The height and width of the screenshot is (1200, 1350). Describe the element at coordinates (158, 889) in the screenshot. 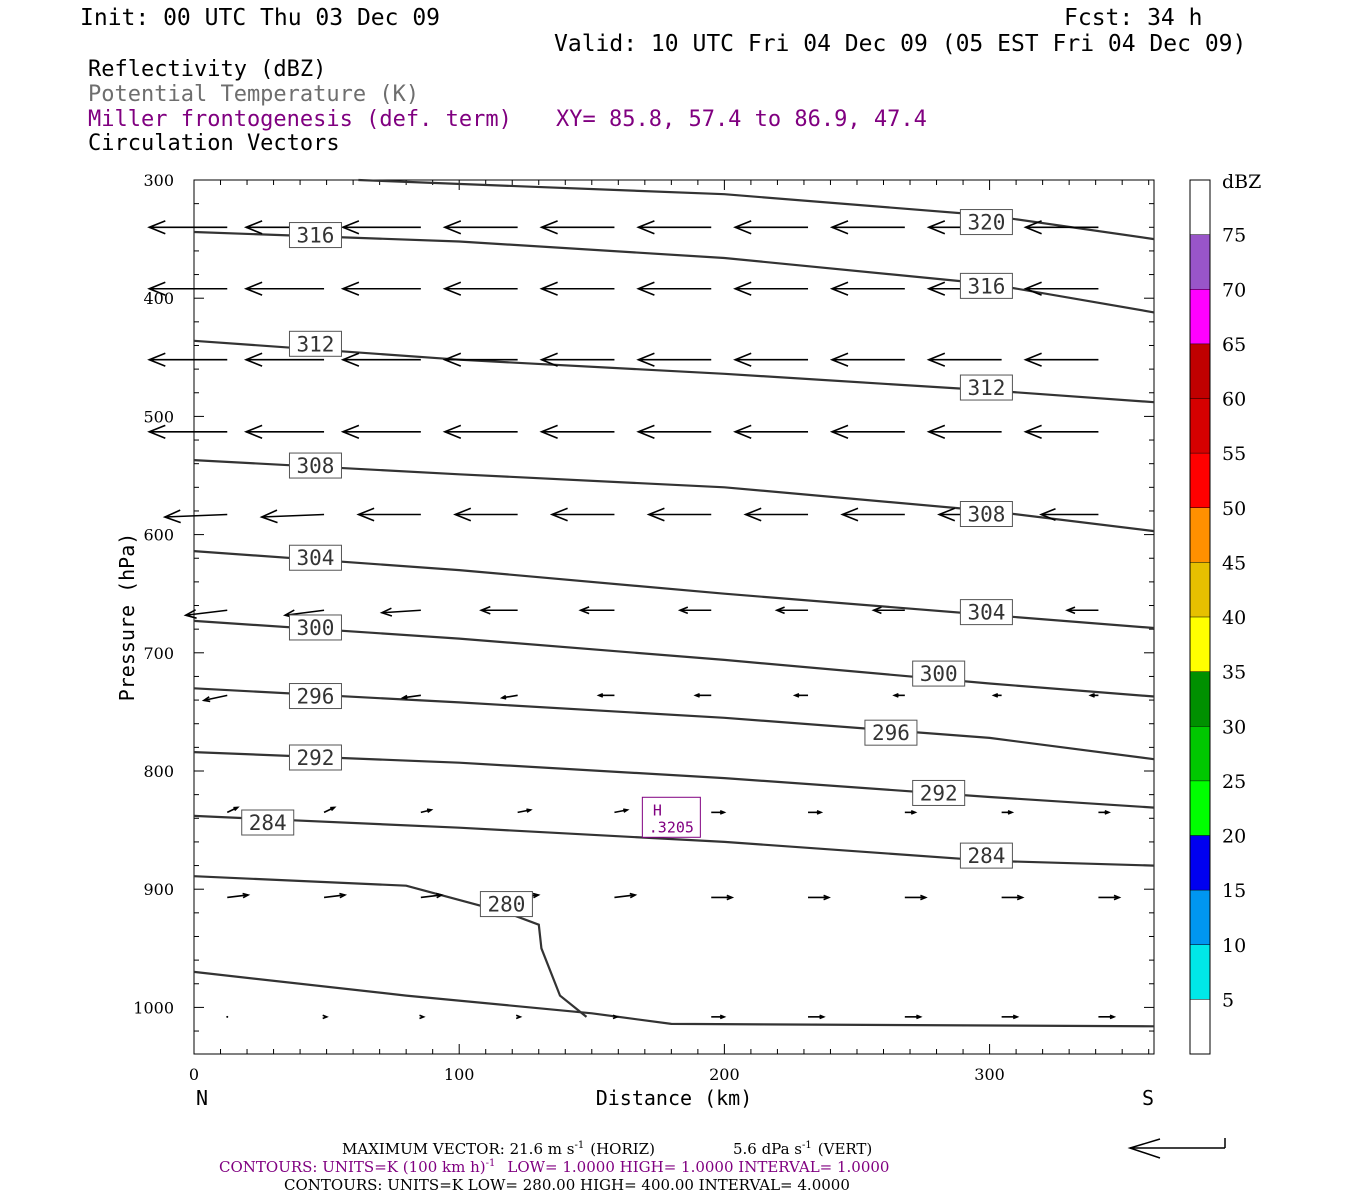

I see `y-tick-label: 900` at that location.